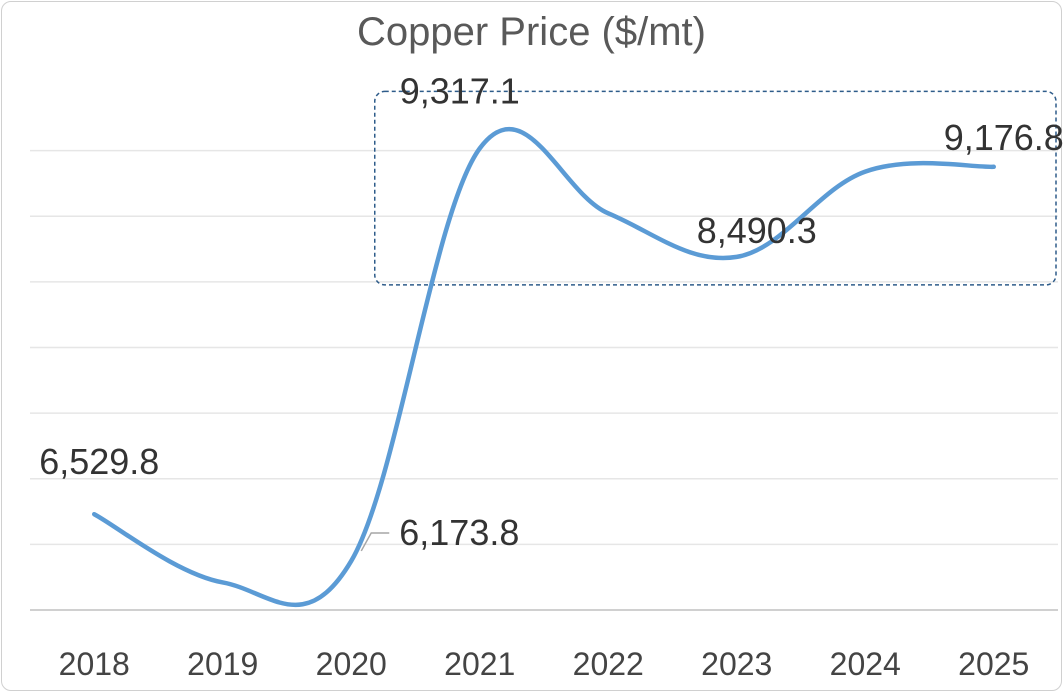 This screenshot has height=692, width=1063. What do you see at coordinates (1003, 137) in the screenshot?
I see `data-label: 9,176.8` at bounding box center [1003, 137].